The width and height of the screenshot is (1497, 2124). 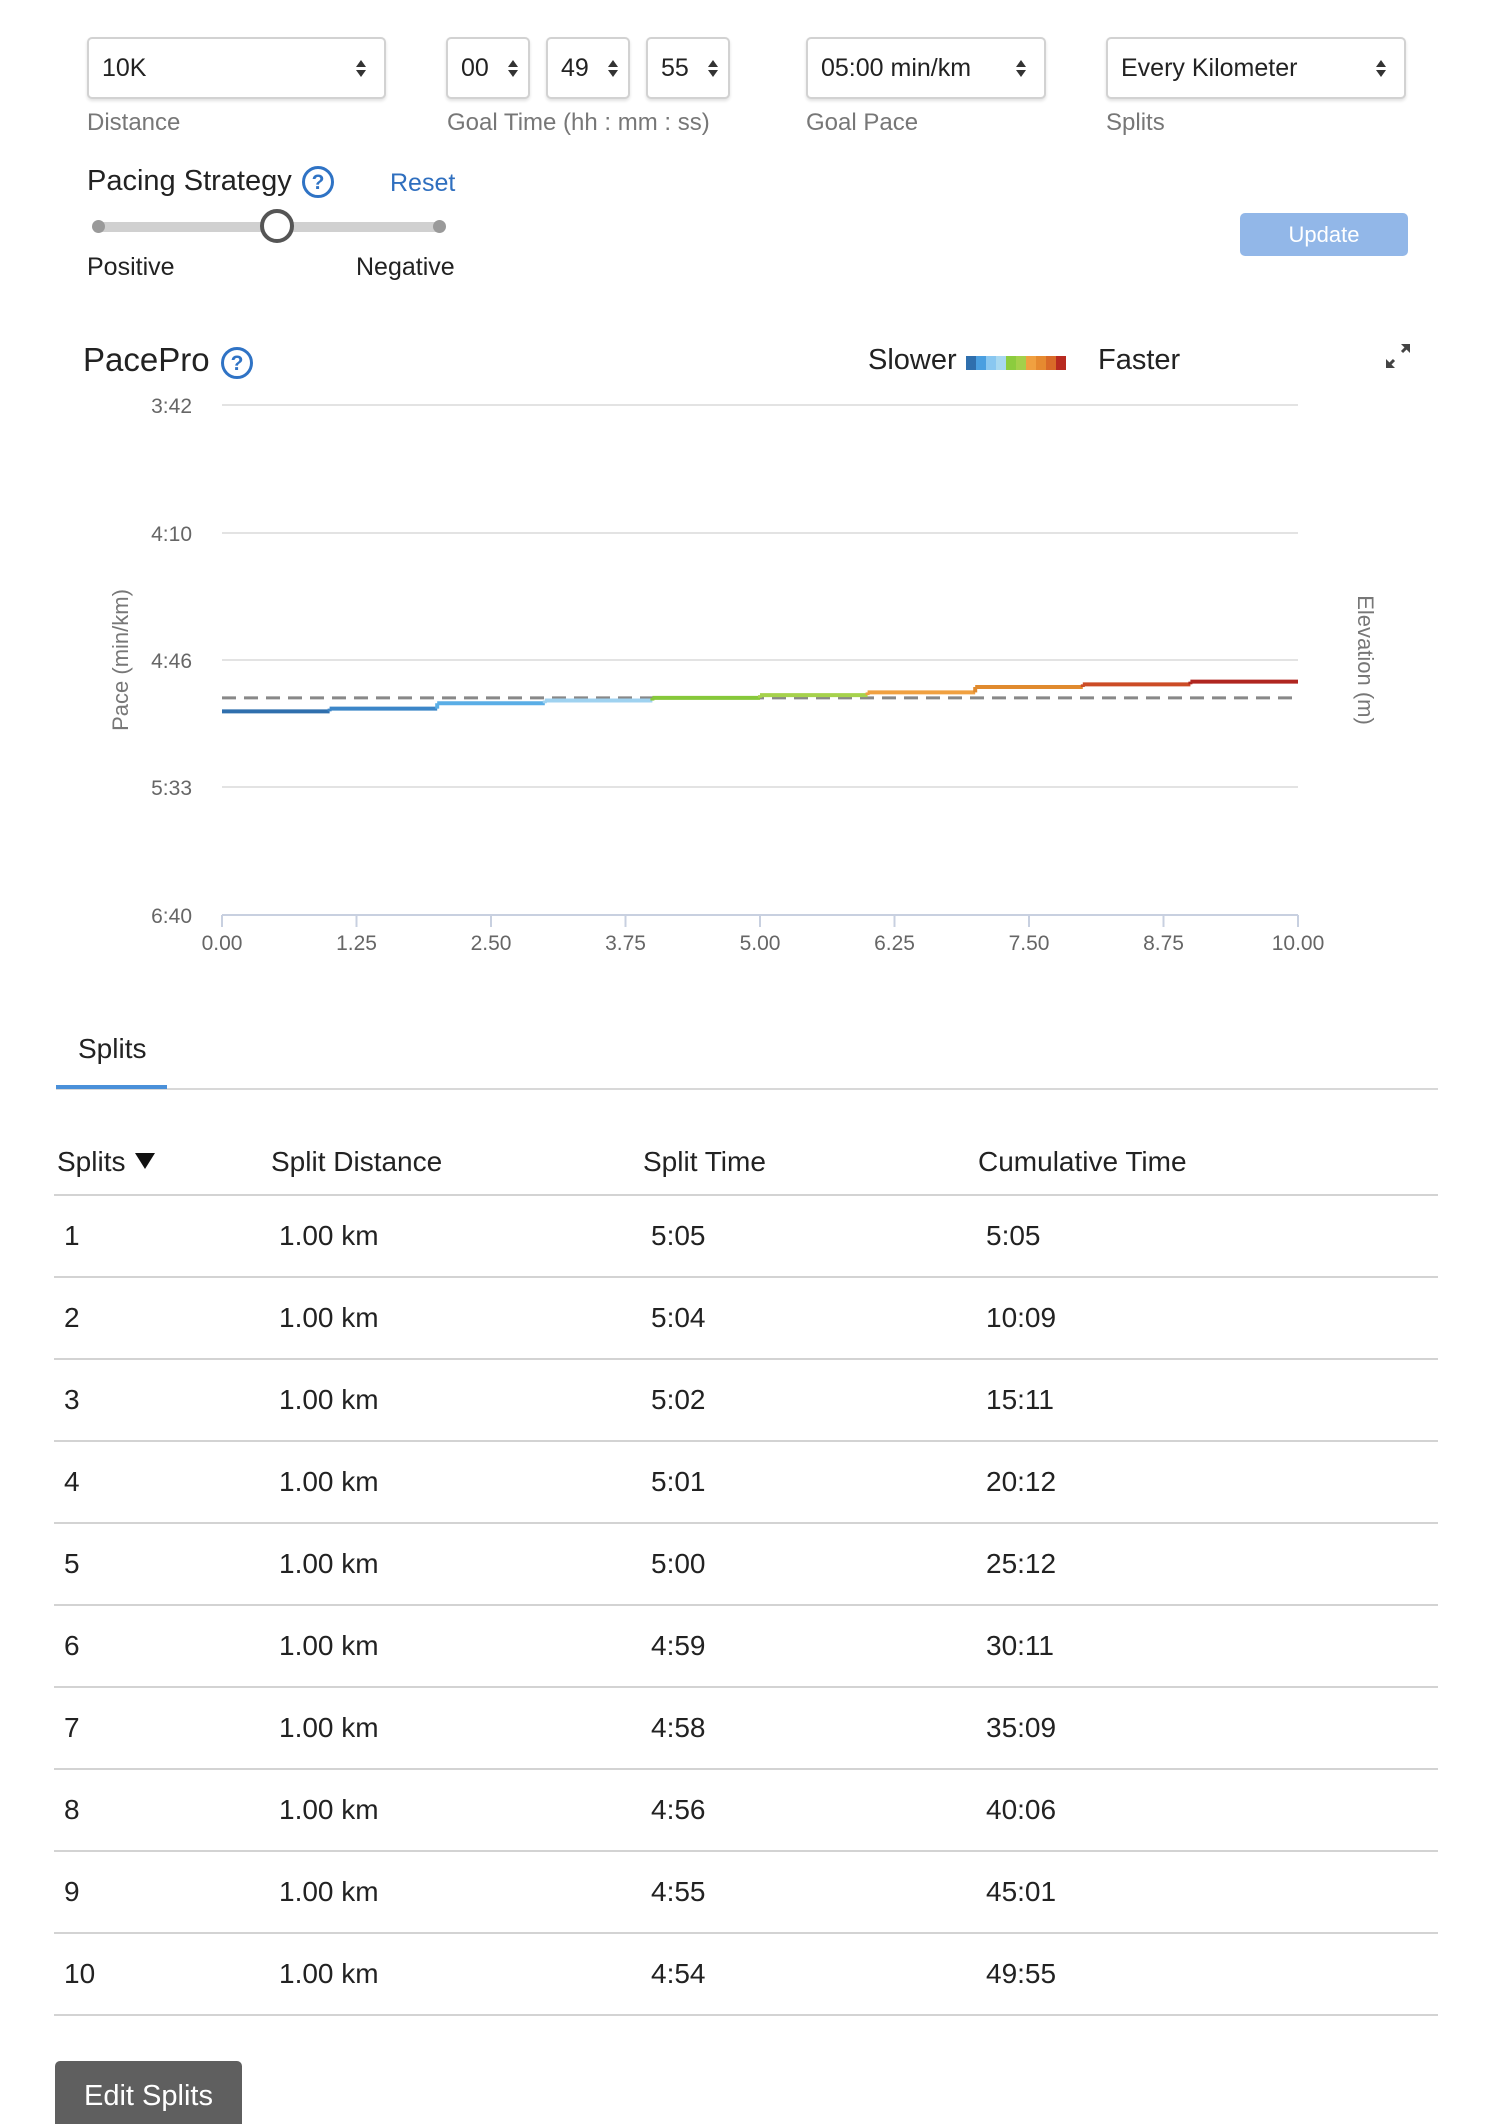 What do you see at coordinates (72, 1809) in the screenshot?
I see `split-number-cell: 8` at bounding box center [72, 1809].